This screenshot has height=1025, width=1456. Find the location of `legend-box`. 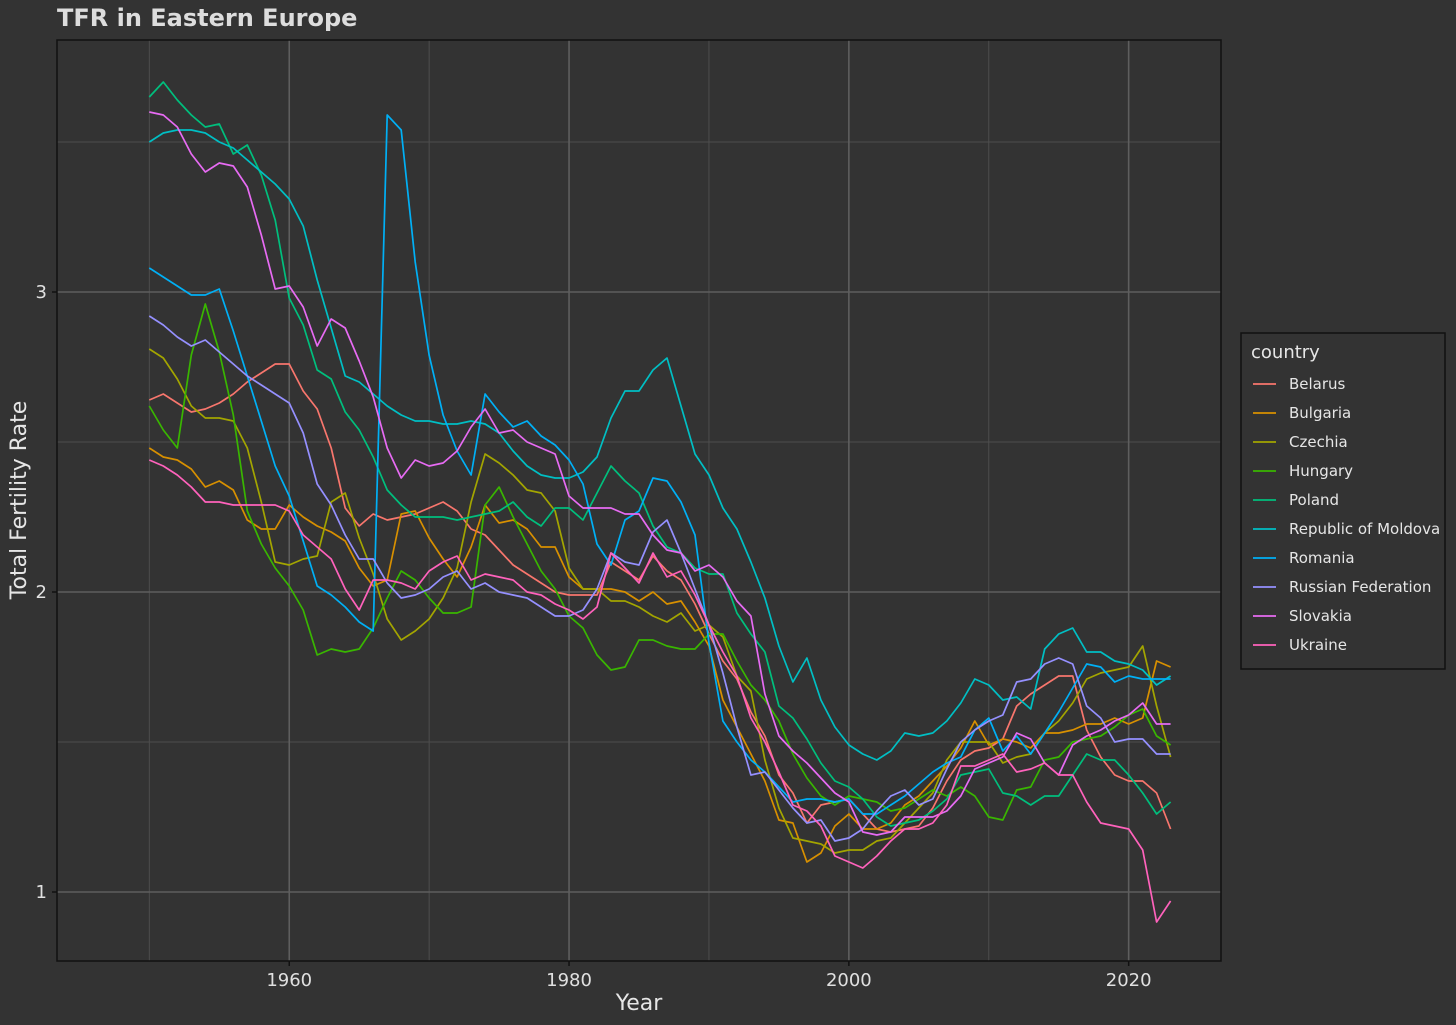

legend-box is located at coordinates (1343, 501).